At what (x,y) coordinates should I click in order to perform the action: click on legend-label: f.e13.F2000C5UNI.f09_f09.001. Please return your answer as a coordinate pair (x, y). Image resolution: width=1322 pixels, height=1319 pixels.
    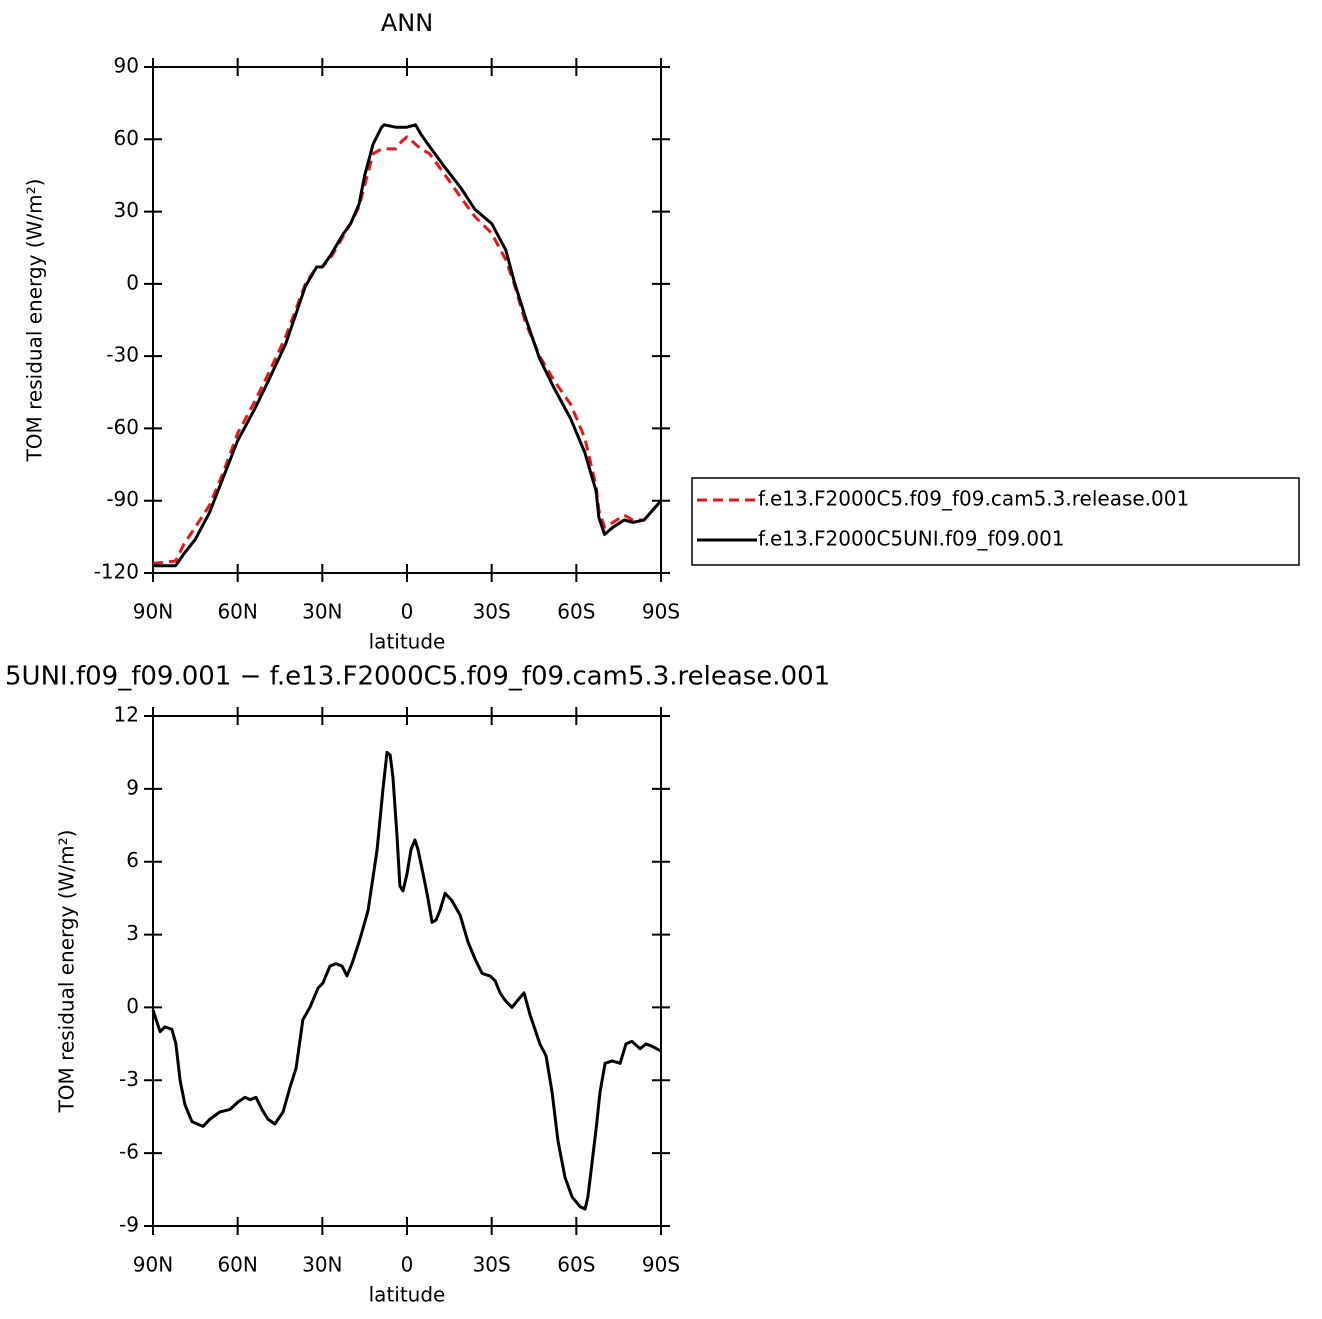
    Looking at the image, I should click on (911, 539).